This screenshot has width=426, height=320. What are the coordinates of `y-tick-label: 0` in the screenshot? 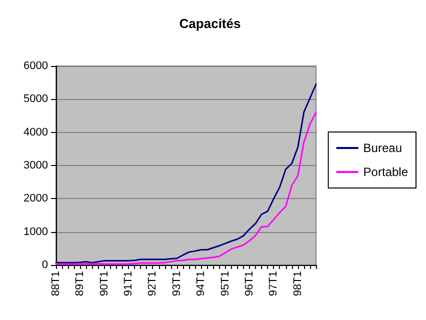 It's located at (45, 265).